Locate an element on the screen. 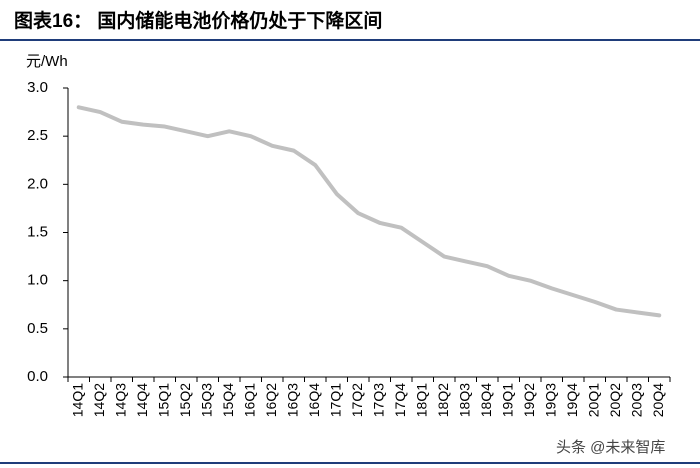 The height and width of the screenshot is (468, 700). x-tick-label: 19Q3 is located at coordinates (550, 400).